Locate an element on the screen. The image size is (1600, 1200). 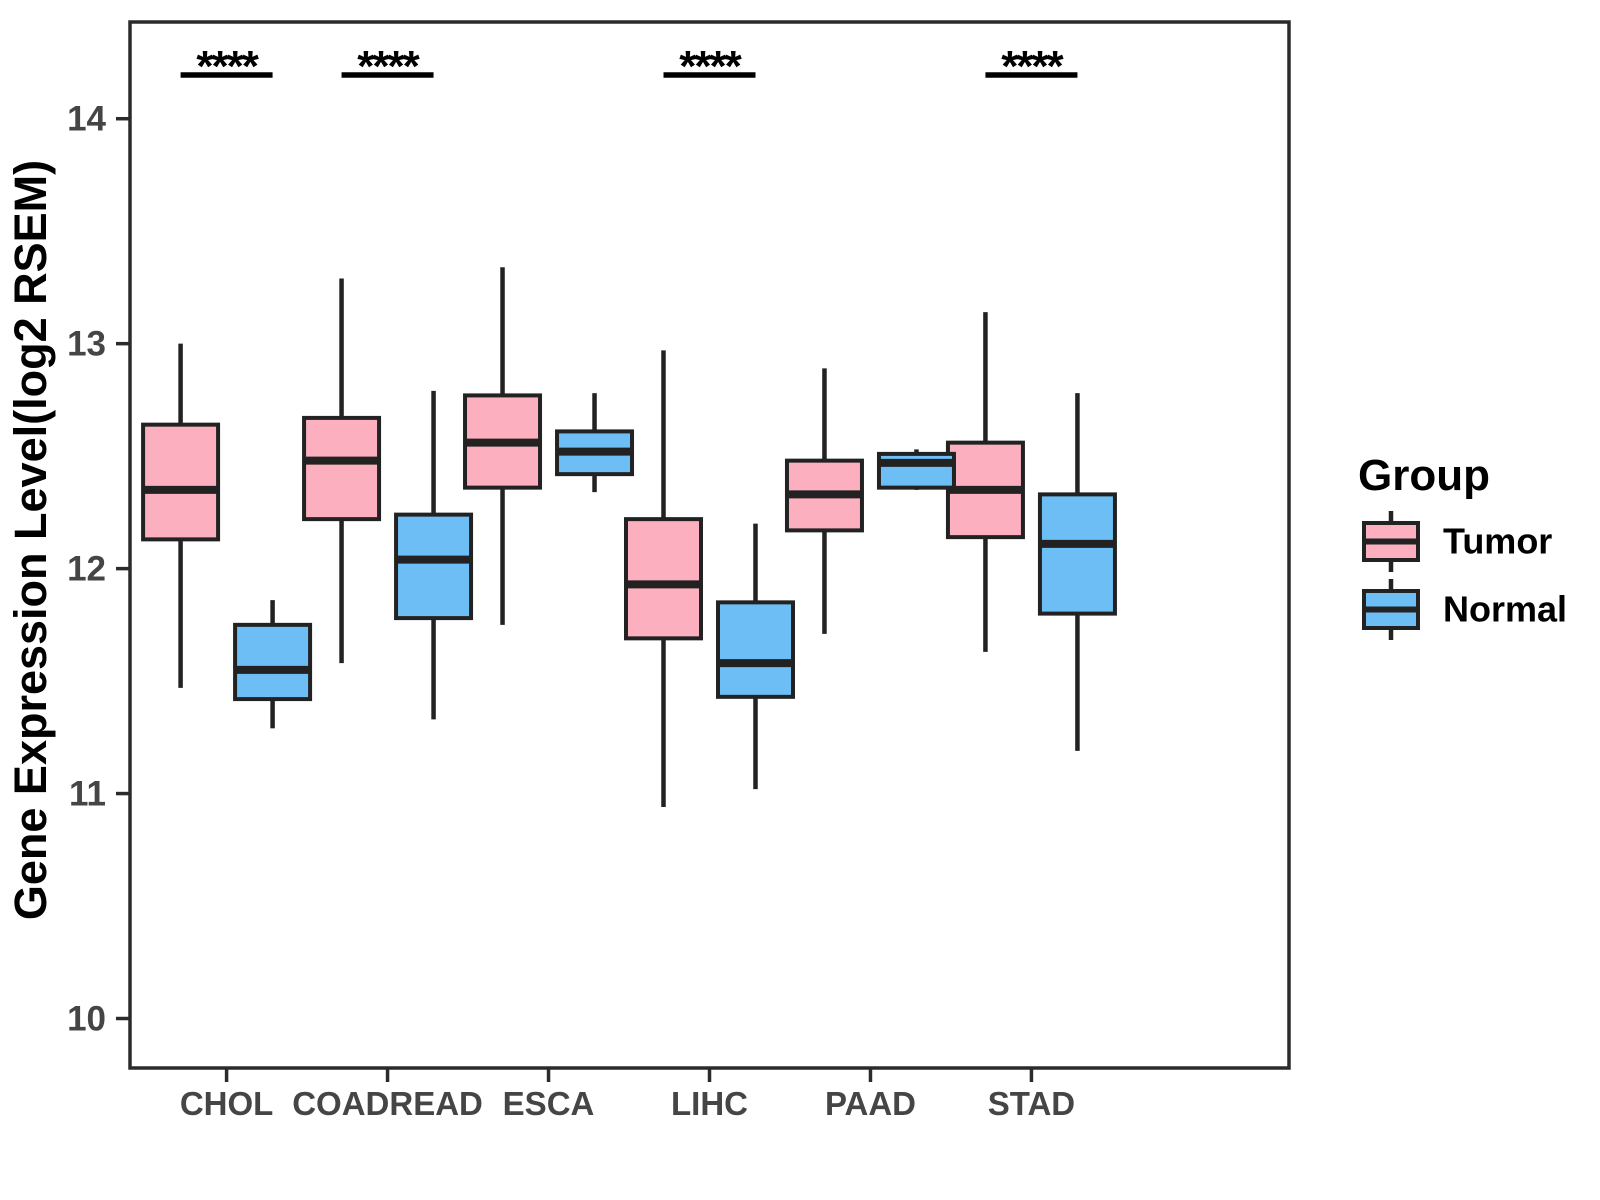
x-tick-label-COADREAD: COADREAD is located at coordinates (387, 1103).